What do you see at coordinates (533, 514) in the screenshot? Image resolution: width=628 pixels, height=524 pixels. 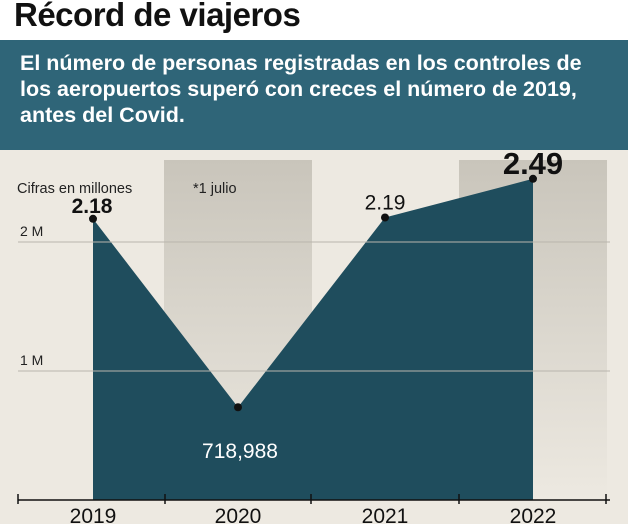 I see `x-tick-label-2022: 2022` at bounding box center [533, 514].